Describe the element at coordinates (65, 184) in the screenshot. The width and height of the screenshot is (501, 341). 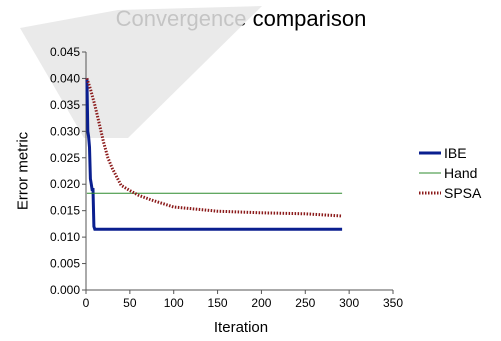
I see `y-tick-label: 0.020` at that location.